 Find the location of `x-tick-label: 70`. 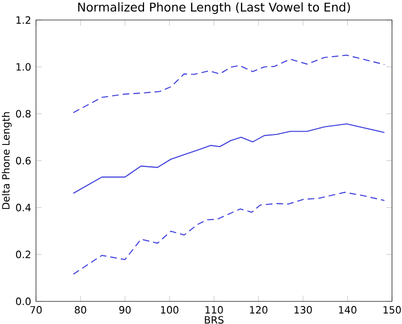

x-tick-label: 70 is located at coordinates (36, 310).